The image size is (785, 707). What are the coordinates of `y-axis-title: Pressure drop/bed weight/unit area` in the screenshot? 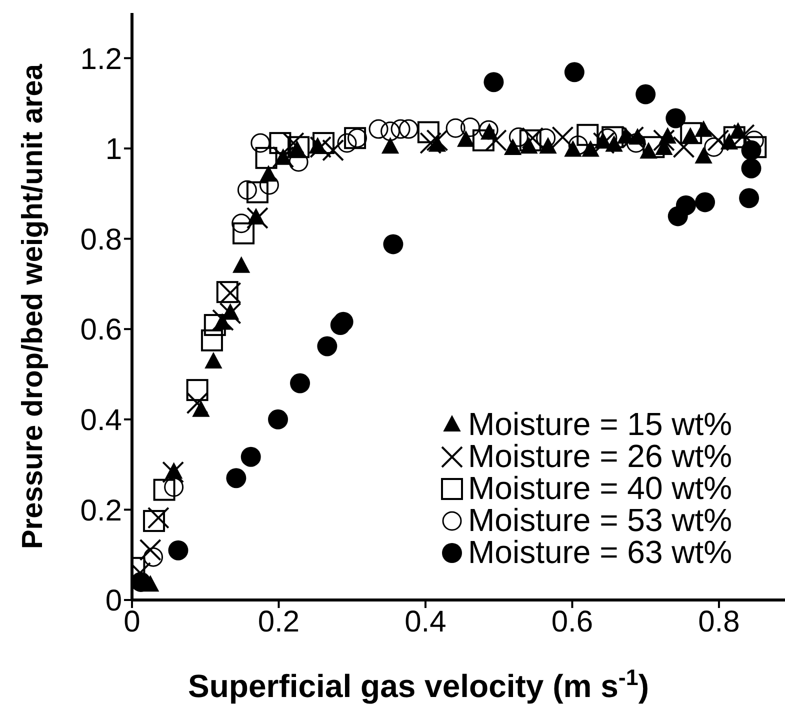 It's located at (32, 306).